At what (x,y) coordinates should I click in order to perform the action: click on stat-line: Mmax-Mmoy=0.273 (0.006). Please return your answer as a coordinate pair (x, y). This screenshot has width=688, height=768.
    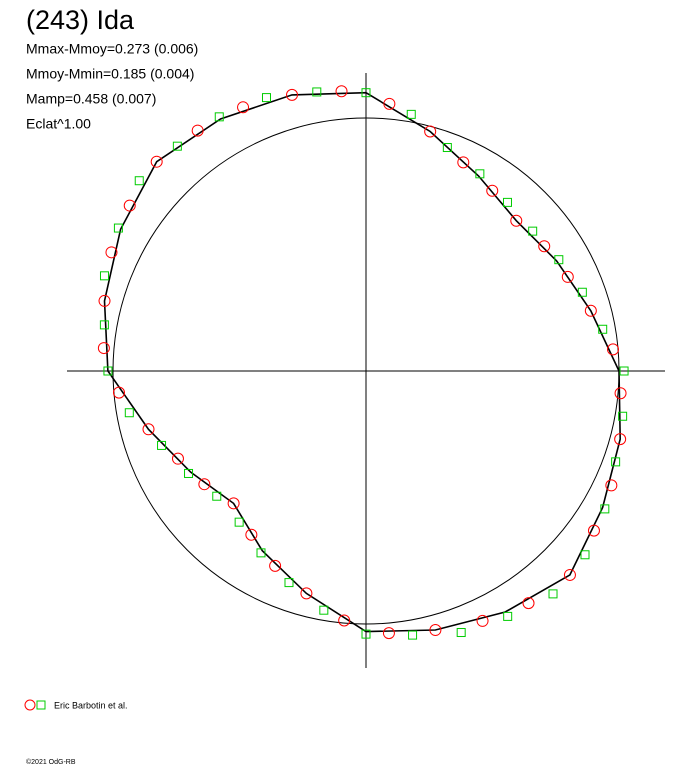
    Looking at the image, I should click on (112, 49).